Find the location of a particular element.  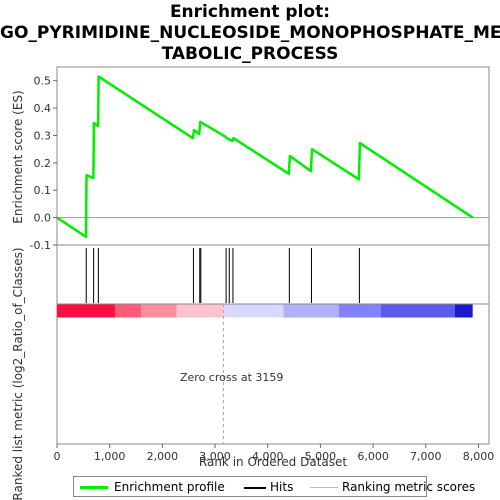

zero-cross-label: Zero cross at 3159 is located at coordinates (231, 377).